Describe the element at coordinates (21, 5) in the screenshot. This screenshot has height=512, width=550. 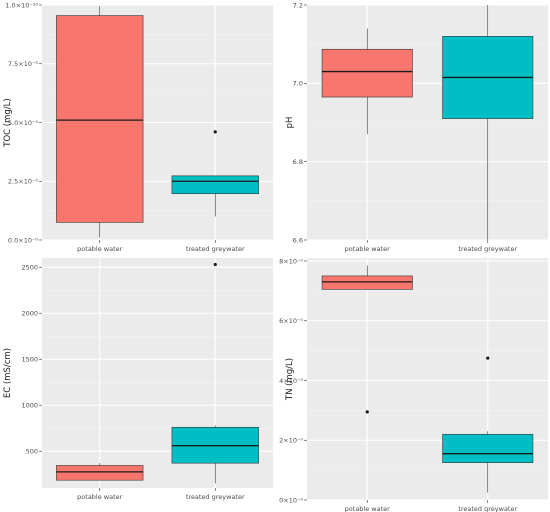
I see `y-tick-label: 1.0×10⁻¹⁰` at that location.